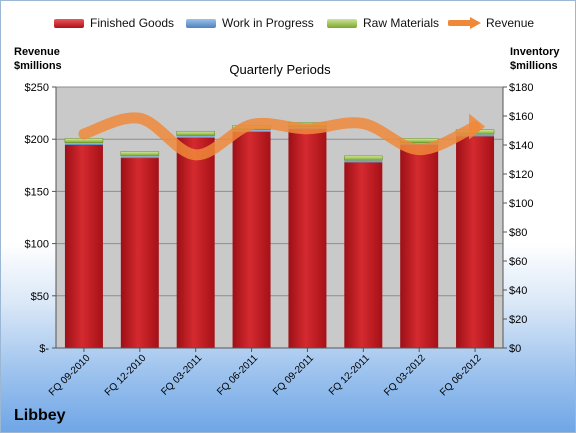 The width and height of the screenshot is (576, 433). I want to click on right-axis-tick-label: $100, so click(521, 204).